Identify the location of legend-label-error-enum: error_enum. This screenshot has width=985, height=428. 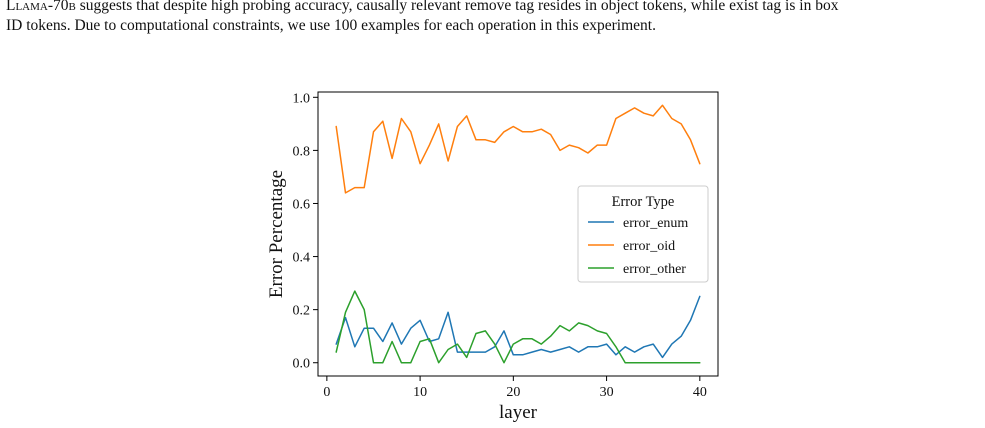
(655, 223).